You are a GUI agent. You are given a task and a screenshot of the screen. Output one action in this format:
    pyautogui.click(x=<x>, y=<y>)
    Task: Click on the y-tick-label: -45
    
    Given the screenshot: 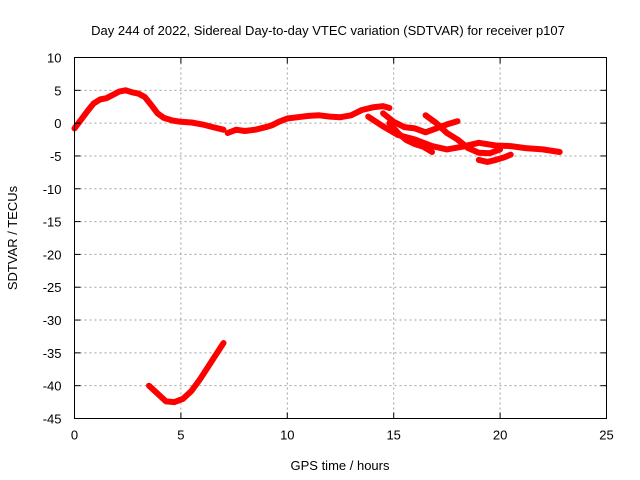 What is the action you would take?
    pyautogui.click(x=52, y=419)
    